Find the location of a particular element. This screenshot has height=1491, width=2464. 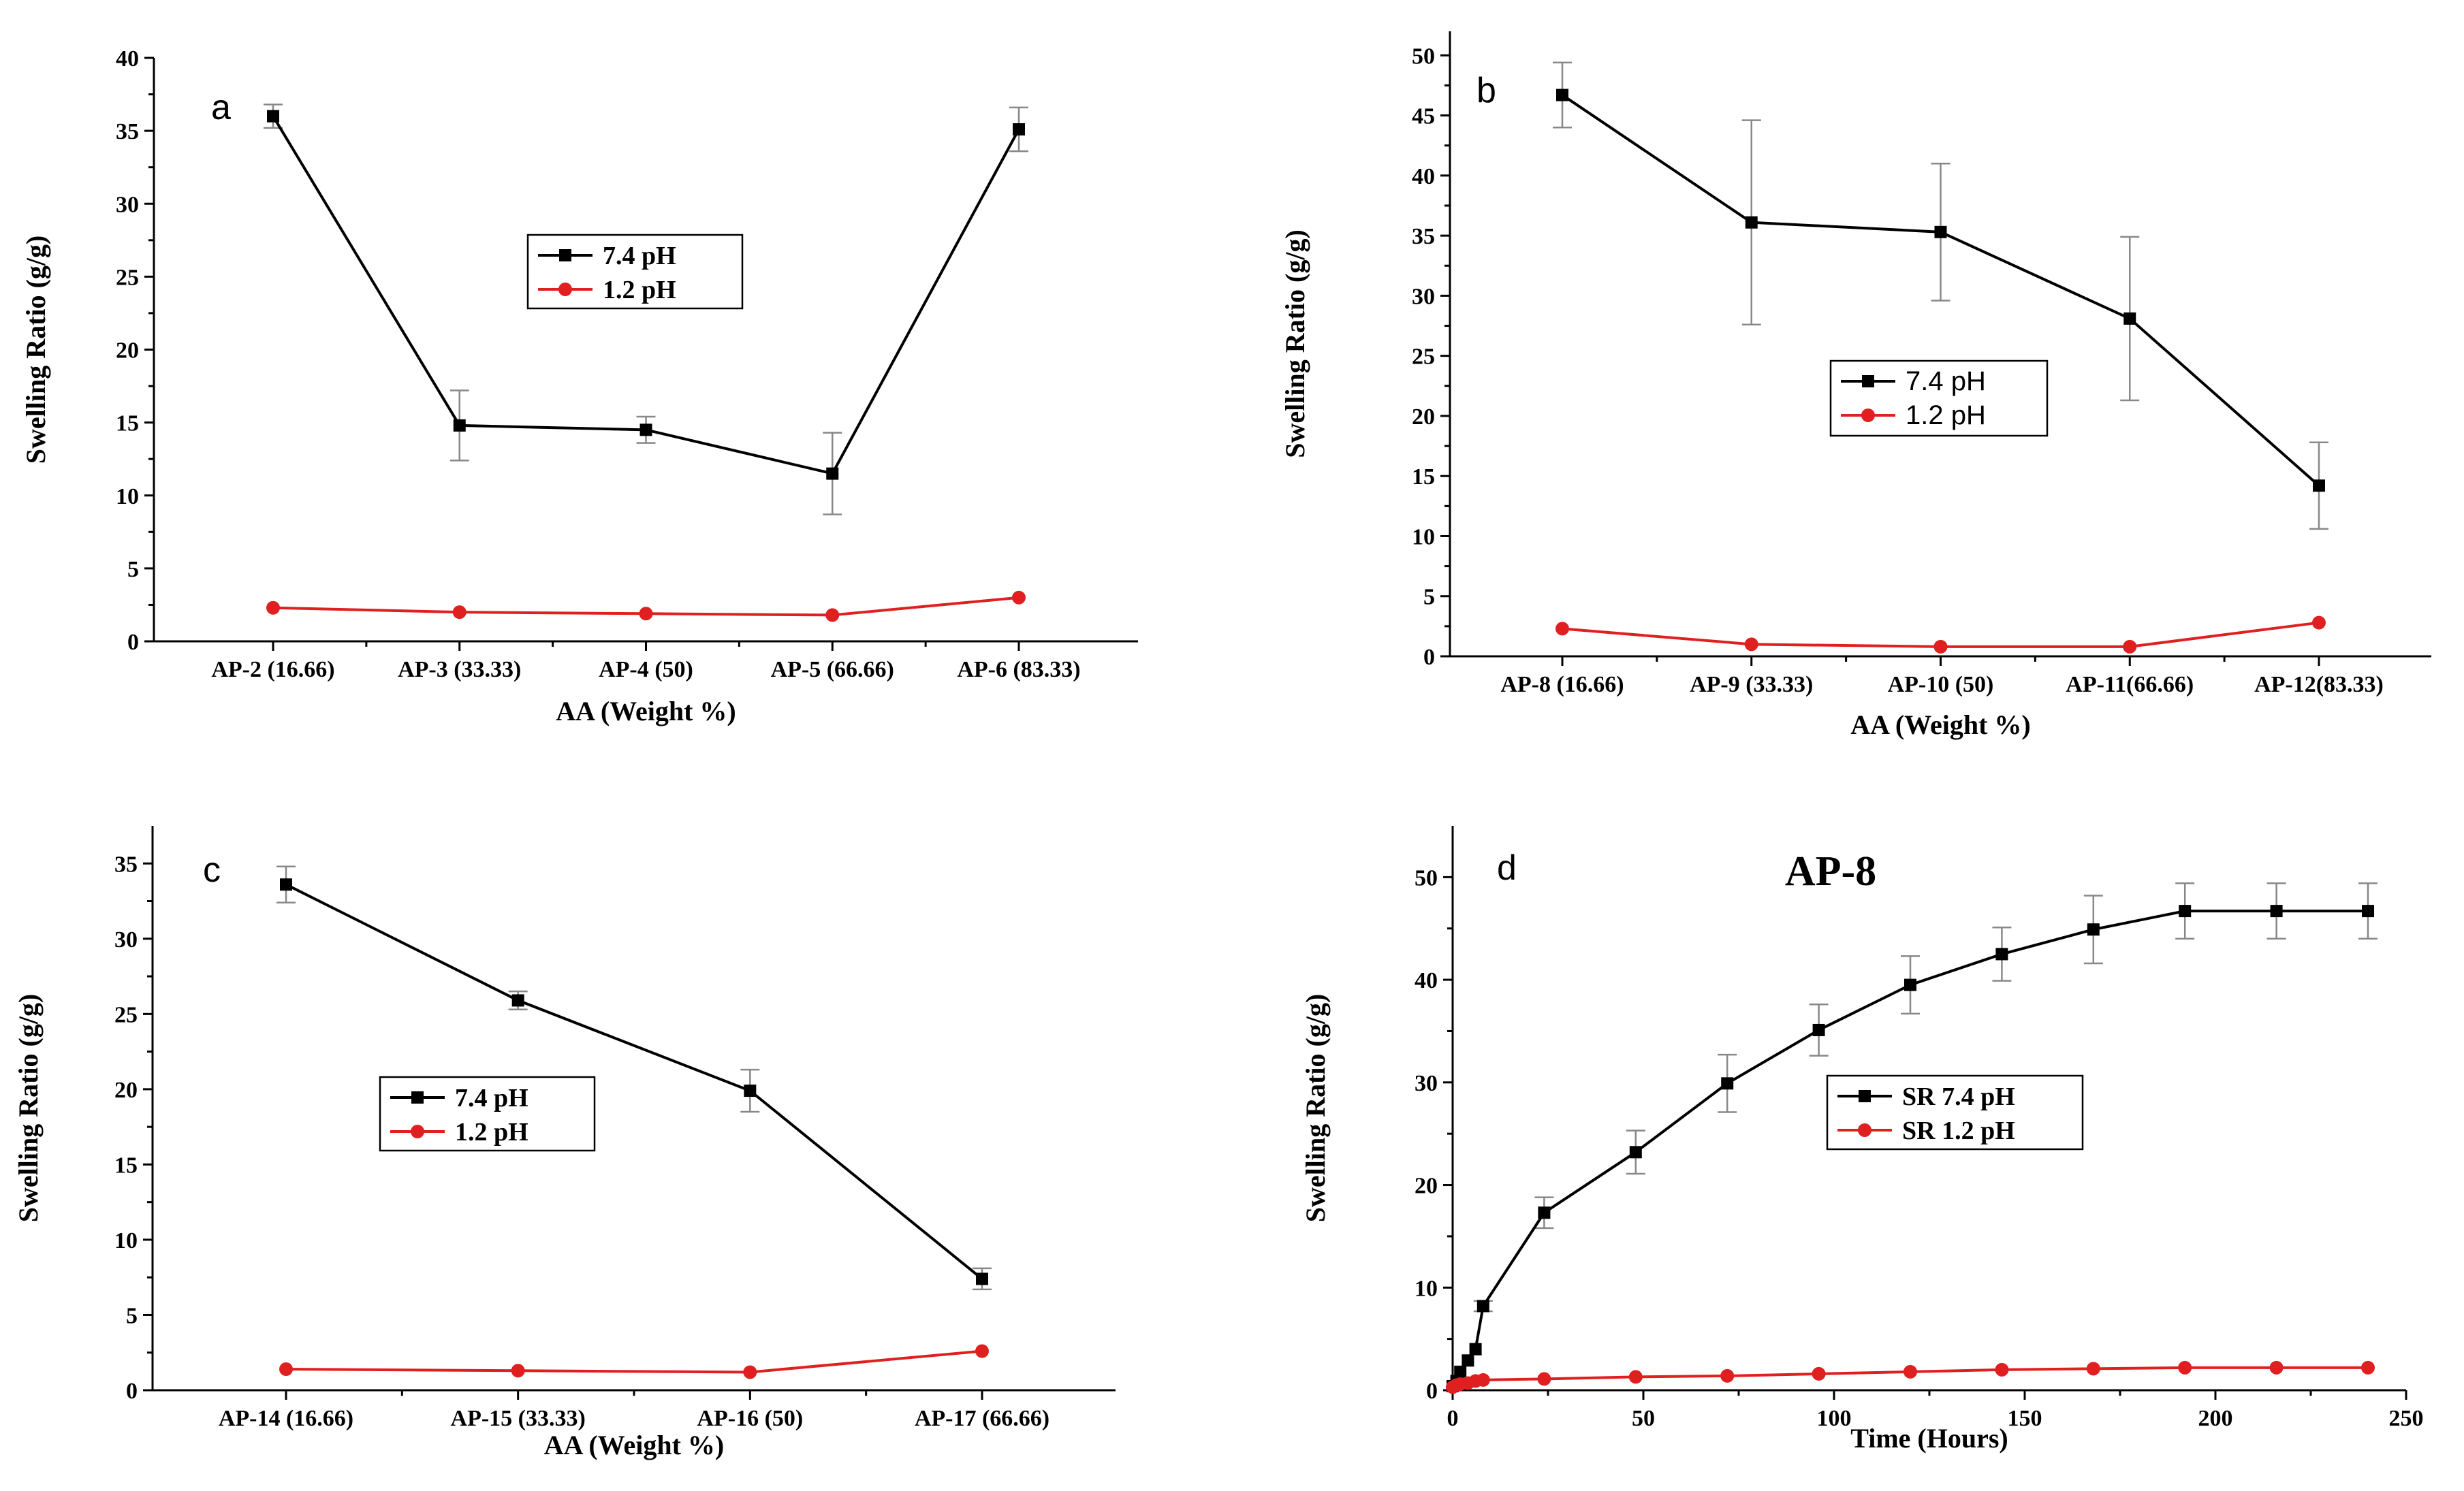

legend: SR 7.4 pH SR 1.2 pH is located at coordinates (1955, 1112).